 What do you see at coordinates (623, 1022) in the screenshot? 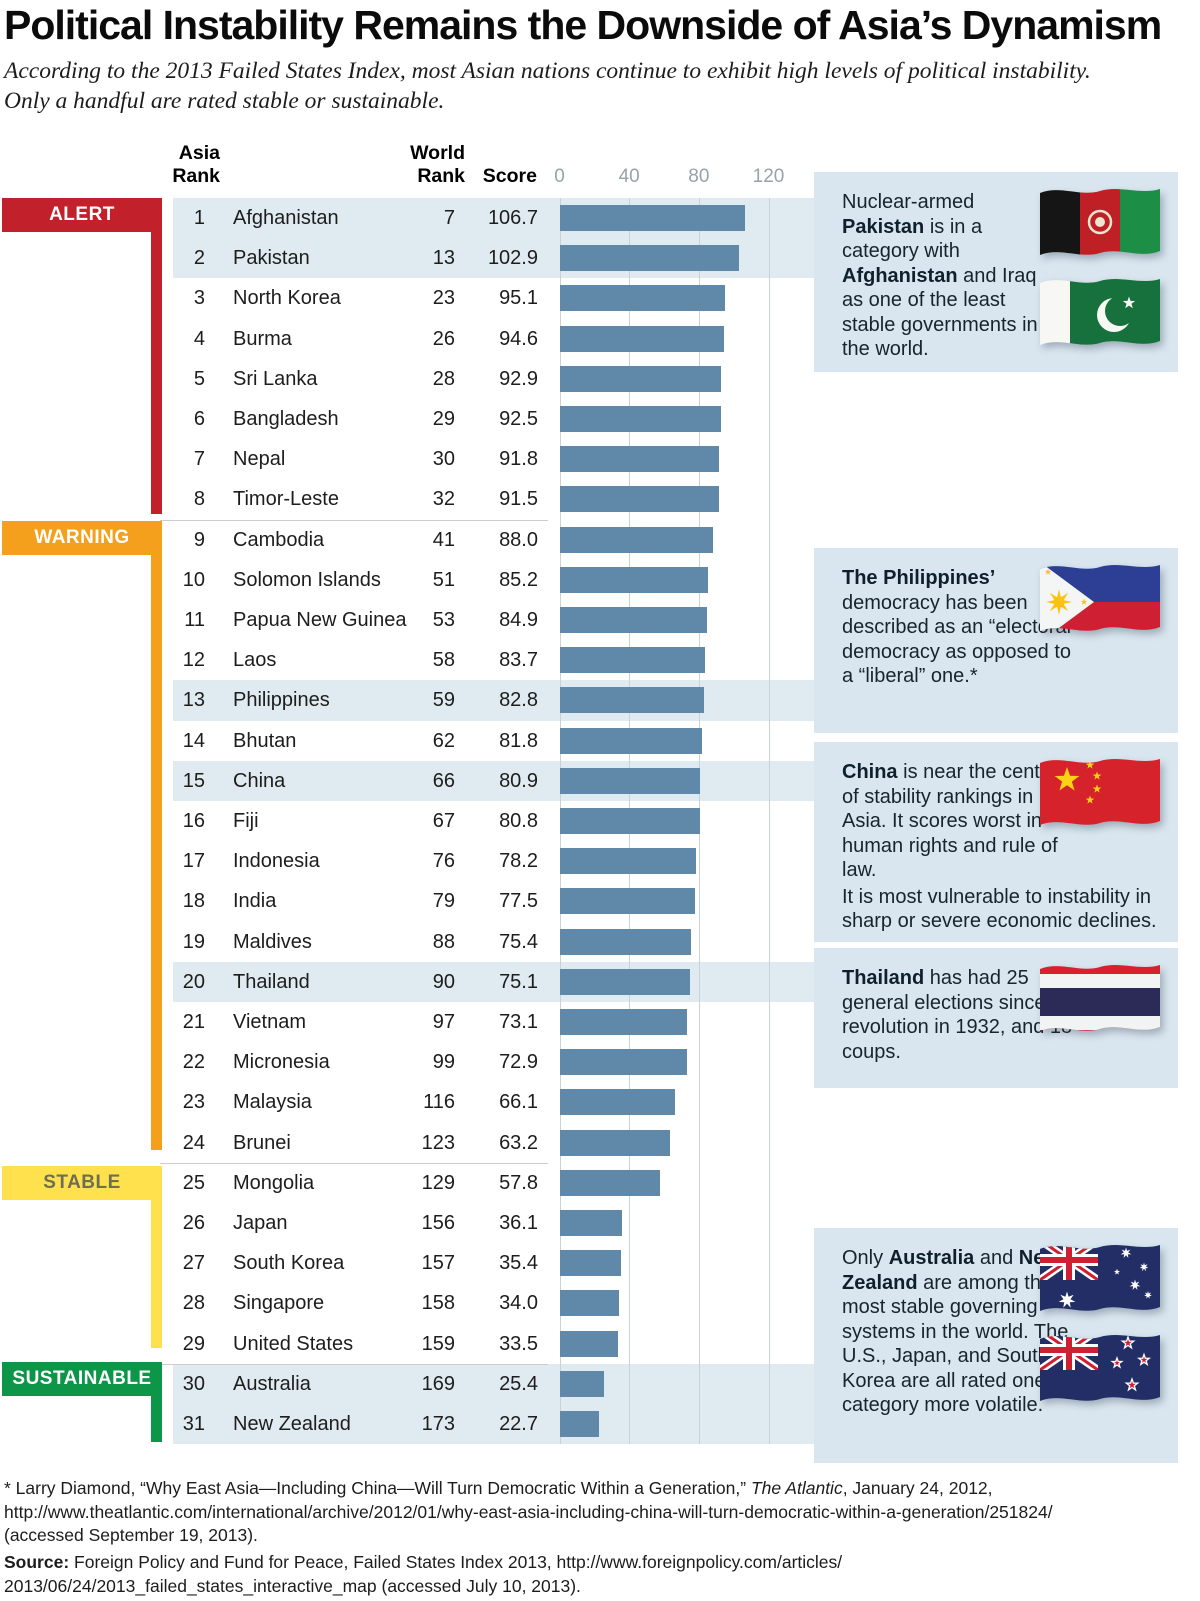
I see `score-bar-vietnam` at bounding box center [623, 1022].